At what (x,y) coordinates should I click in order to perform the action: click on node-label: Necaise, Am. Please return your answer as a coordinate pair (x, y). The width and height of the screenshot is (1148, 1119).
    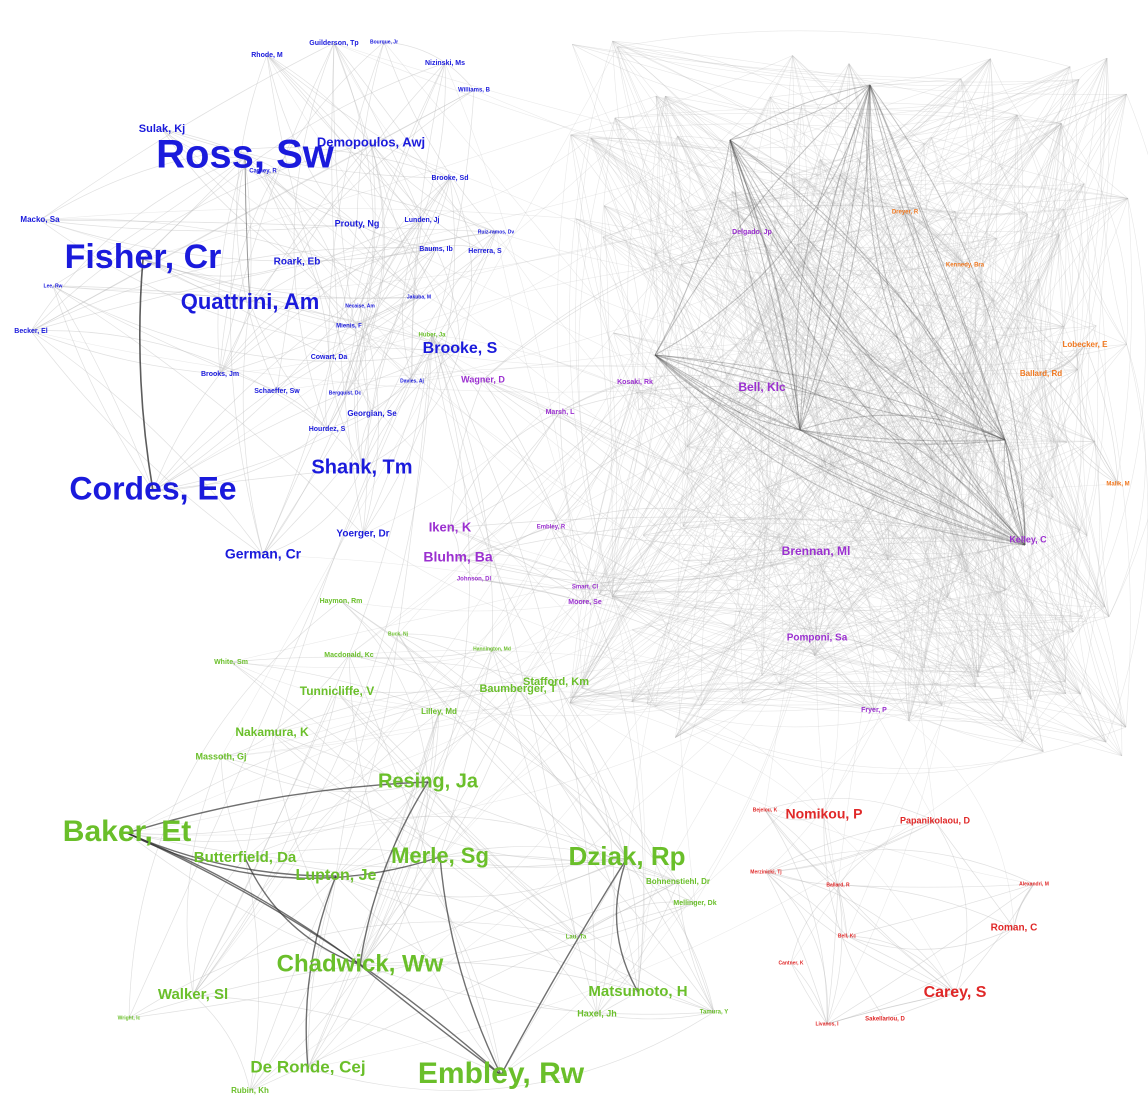
    Looking at the image, I should click on (360, 306).